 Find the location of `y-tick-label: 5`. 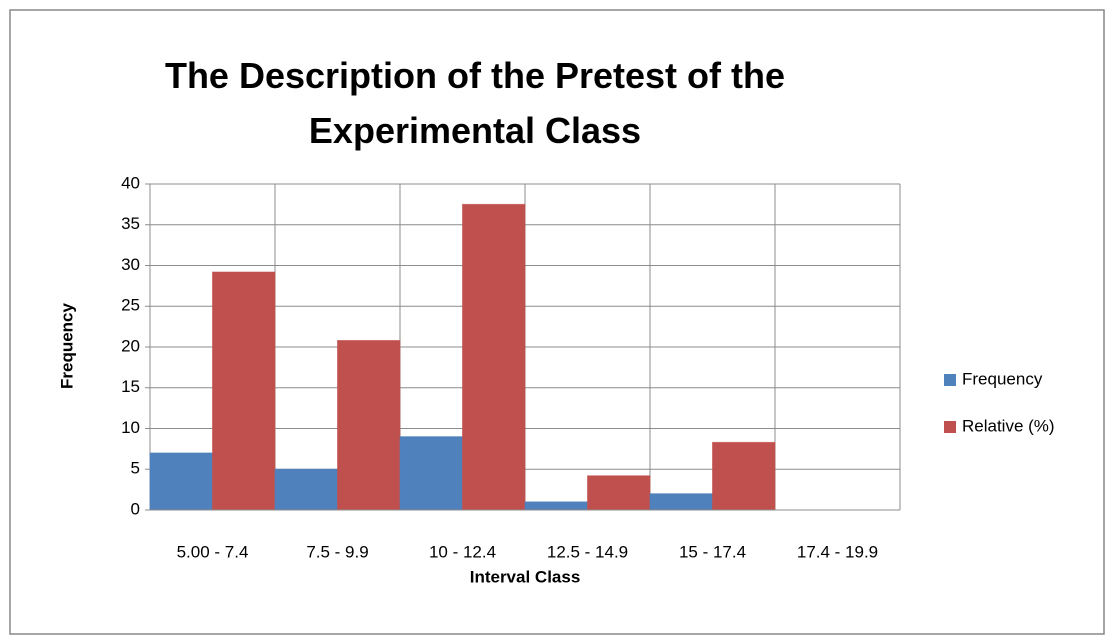

y-tick-label: 5 is located at coordinates (135, 468).